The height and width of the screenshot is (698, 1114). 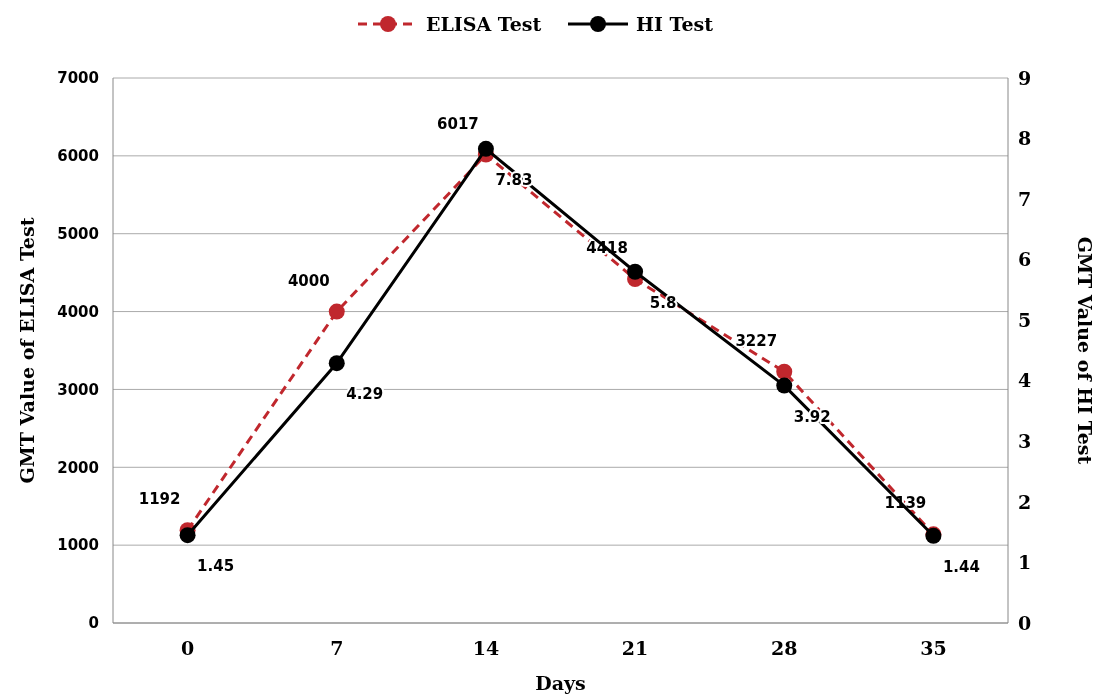 I want to click on y2-tick-label: 2, so click(x=1025, y=501).